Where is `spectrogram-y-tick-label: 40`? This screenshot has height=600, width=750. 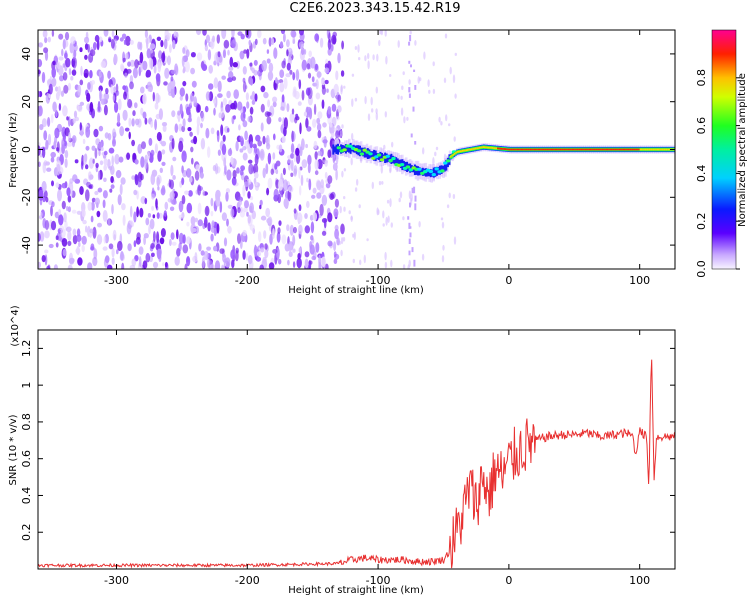 spectrogram-y-tick-label: 40 is located at coordinates (26, 54).